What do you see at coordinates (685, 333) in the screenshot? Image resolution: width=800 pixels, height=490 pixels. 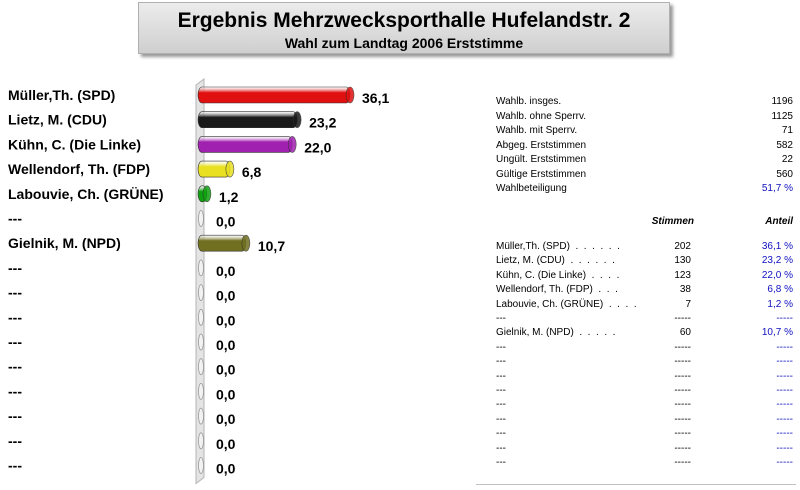 I see `votes-value: 60` at bounding box center [685, 333].